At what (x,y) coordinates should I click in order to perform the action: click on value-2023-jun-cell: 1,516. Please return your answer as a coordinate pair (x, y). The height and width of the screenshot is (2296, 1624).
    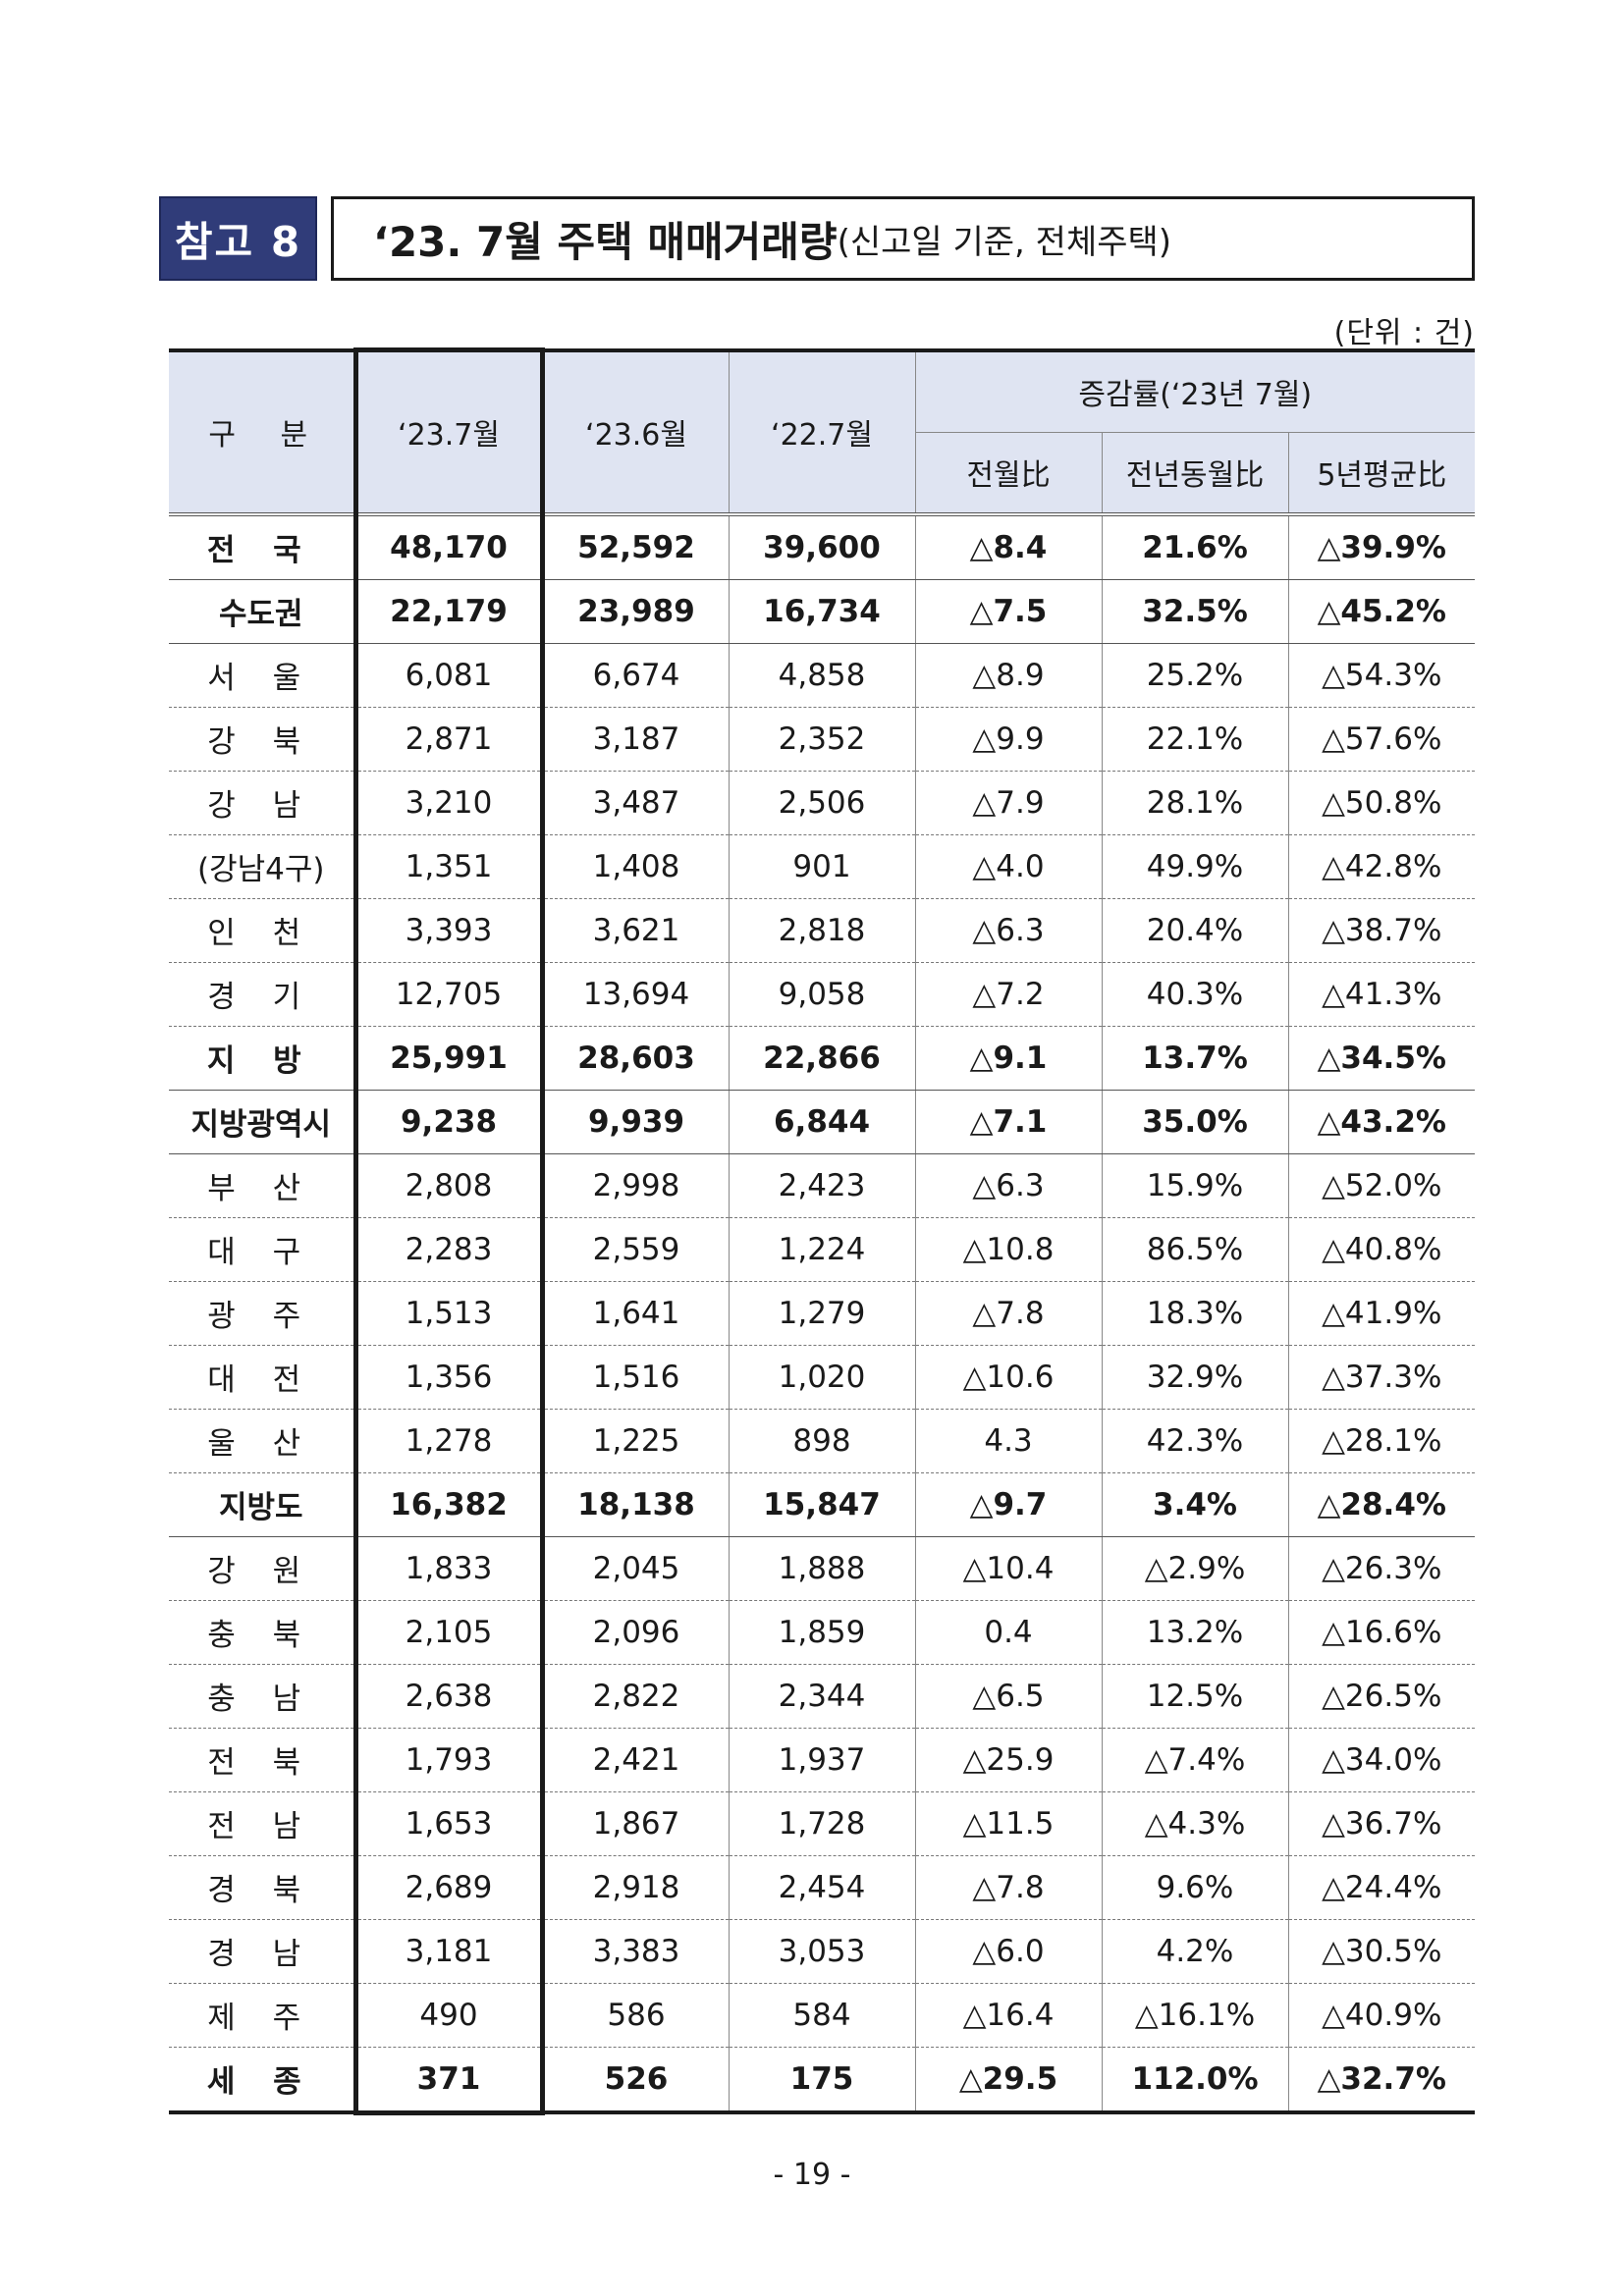
    Looking at the image, I should click on (635, 1377).